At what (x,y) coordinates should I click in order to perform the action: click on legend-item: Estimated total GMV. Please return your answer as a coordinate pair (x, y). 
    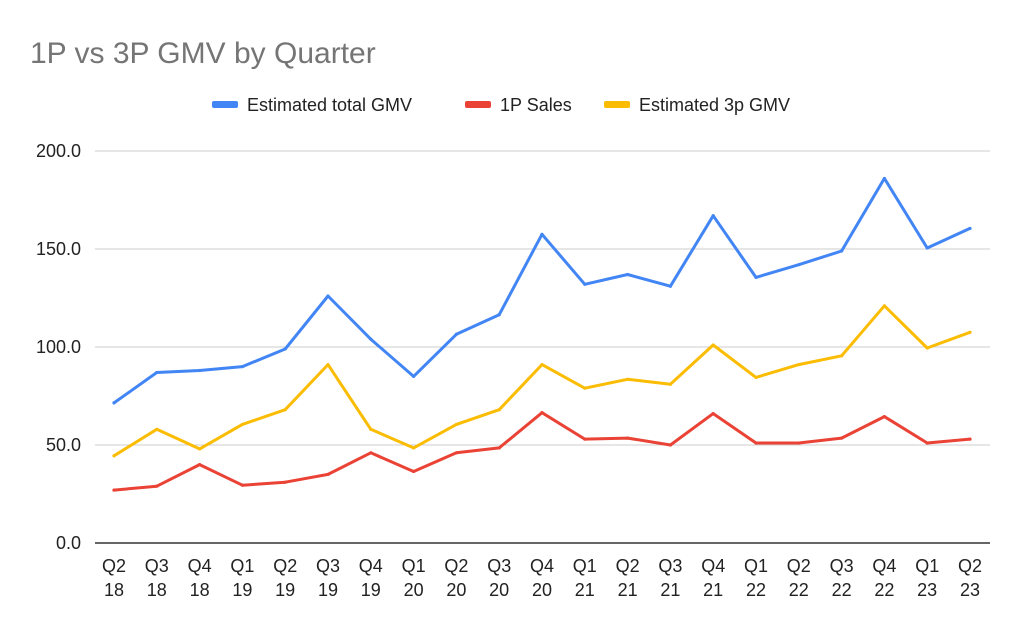
    Looking at the image, I should click on (312, 105).